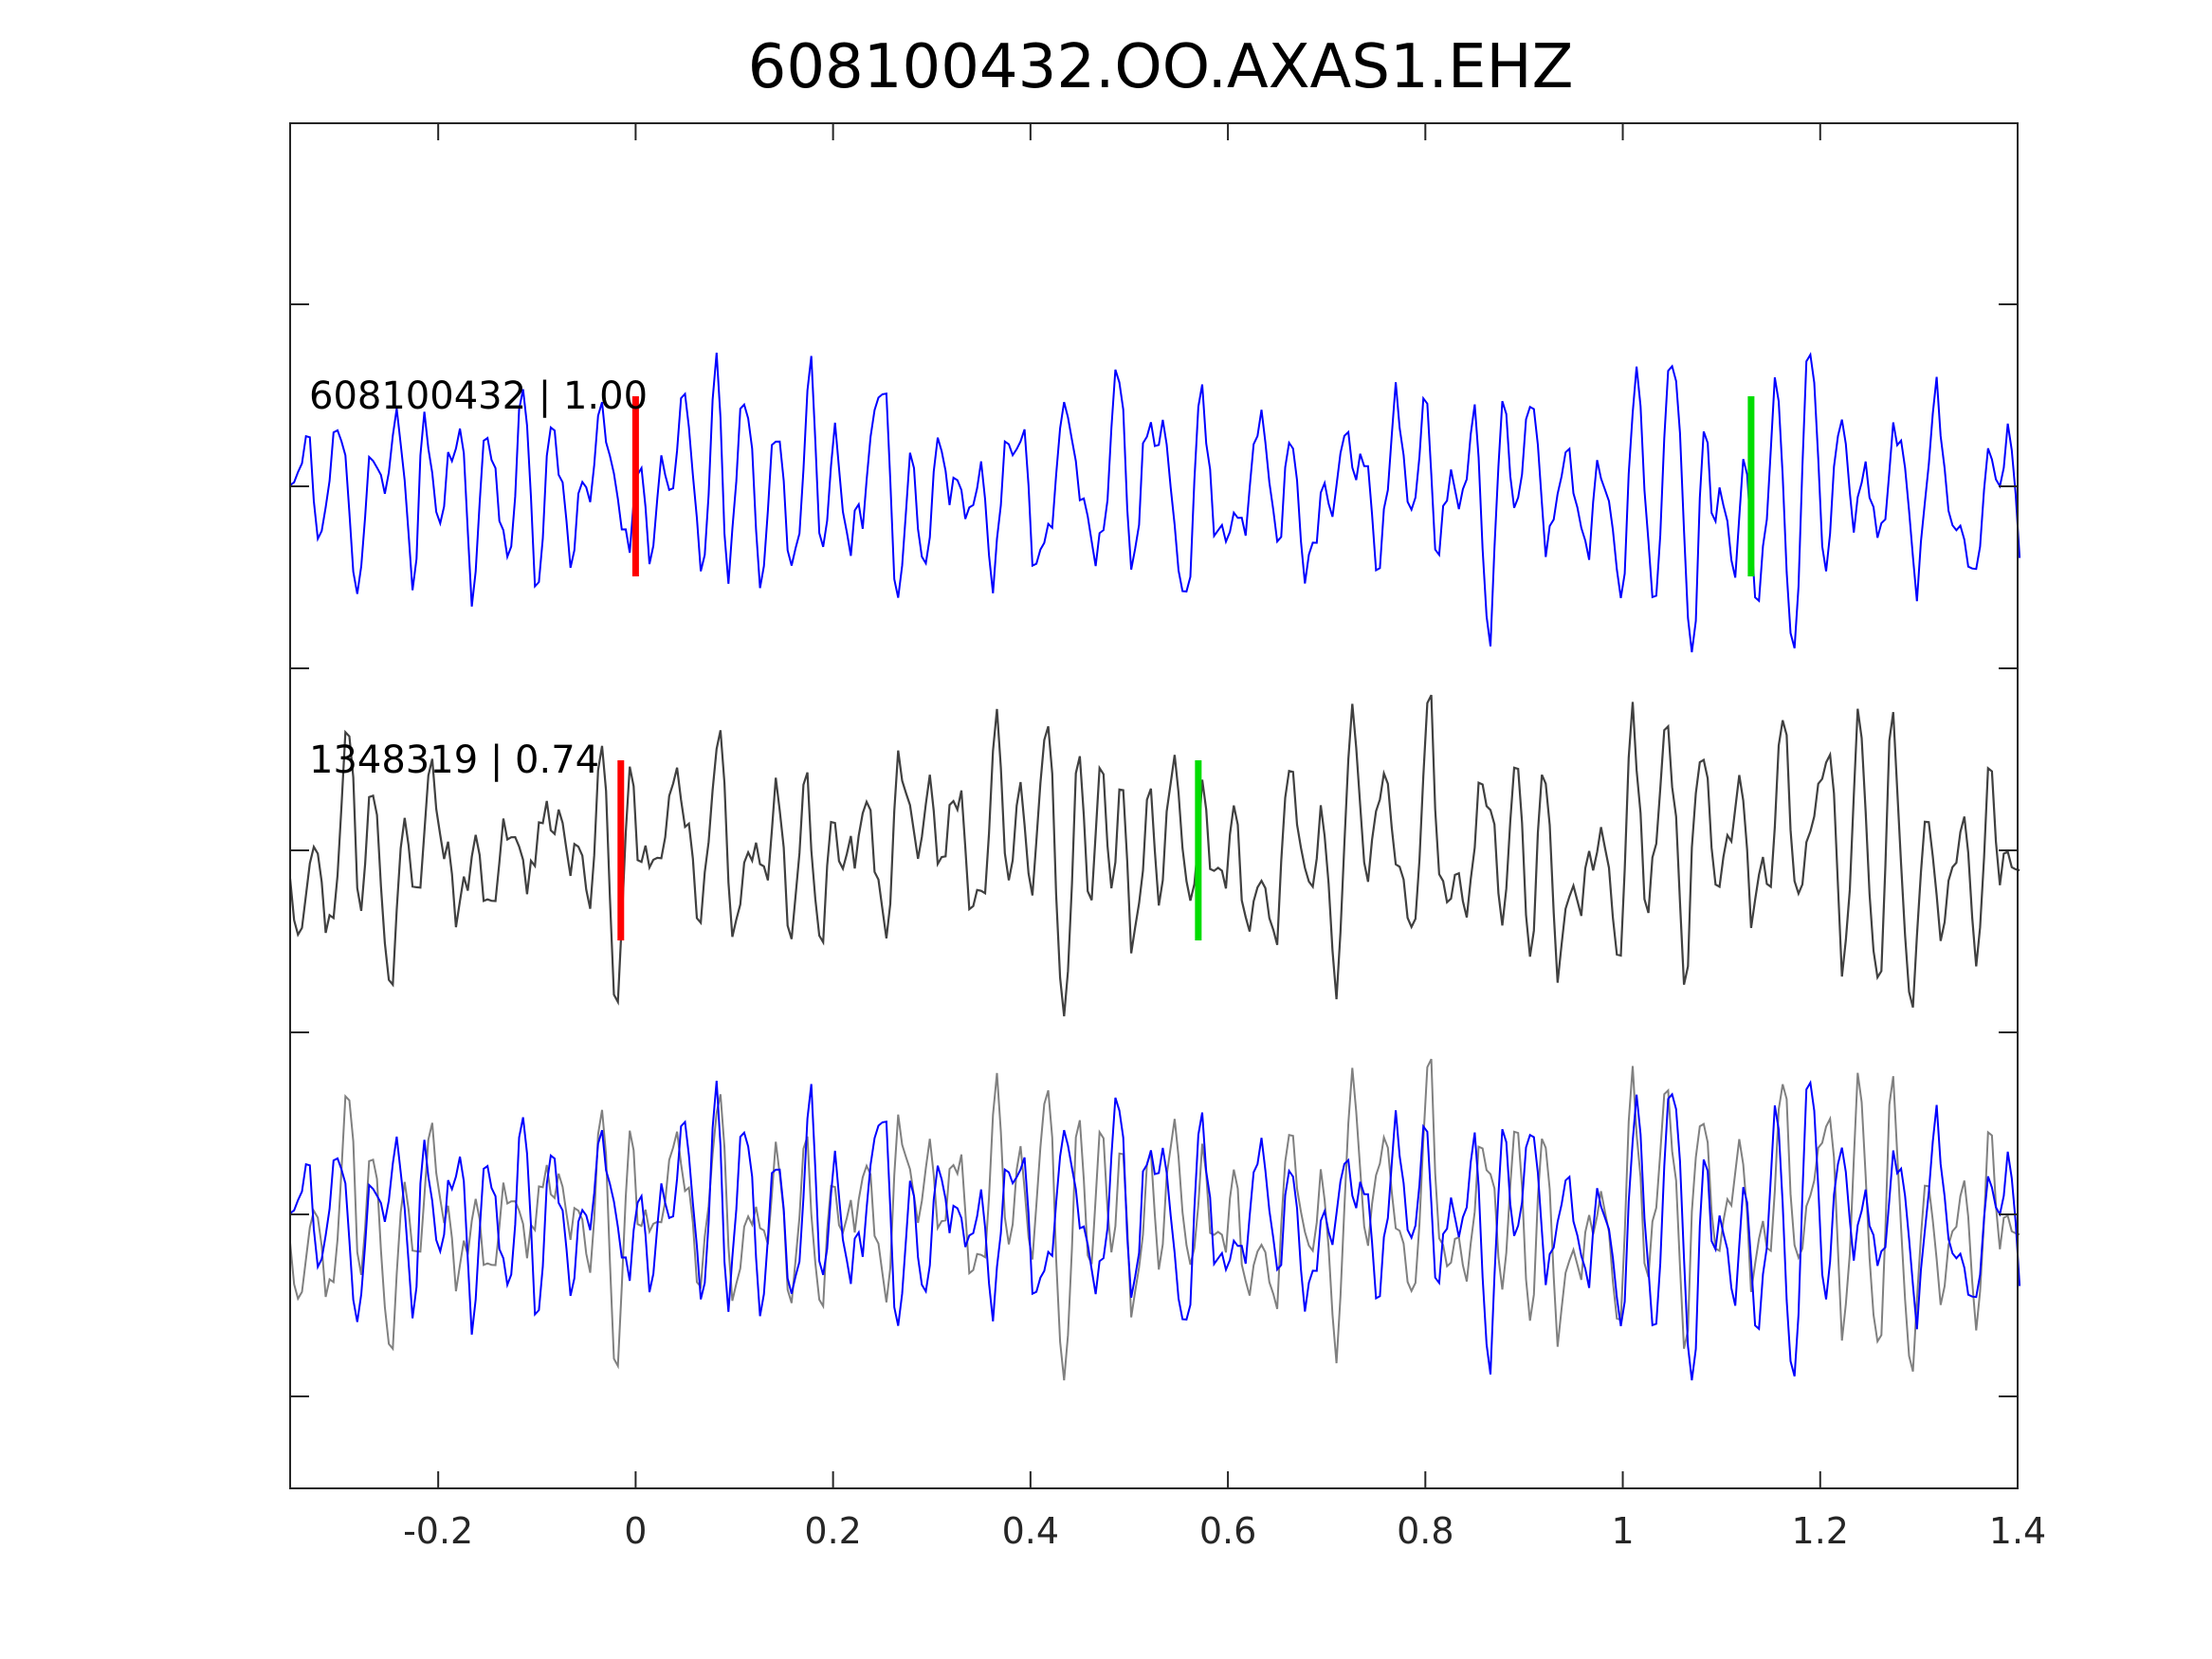 This screenshot has width=2212, height=1659. Describe the element at coordinates (1227, 1531) in the screenshot. I see `x-tick-label: 0.6` at that location.